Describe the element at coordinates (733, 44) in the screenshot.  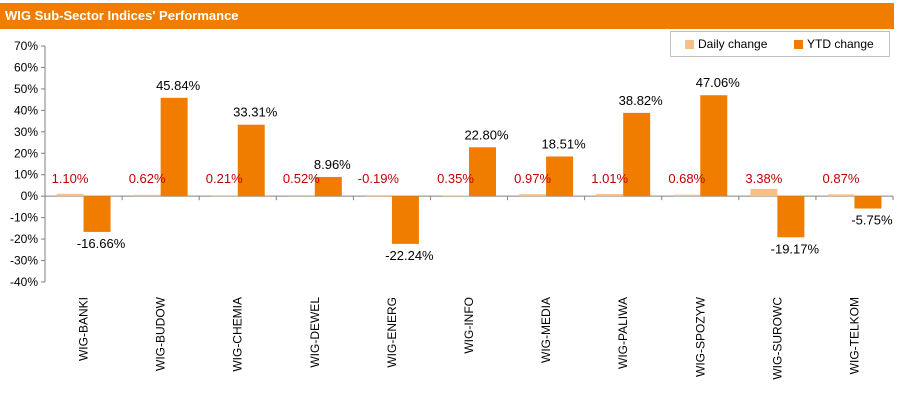
I see `legend-label-daily: Daily change` at that location.